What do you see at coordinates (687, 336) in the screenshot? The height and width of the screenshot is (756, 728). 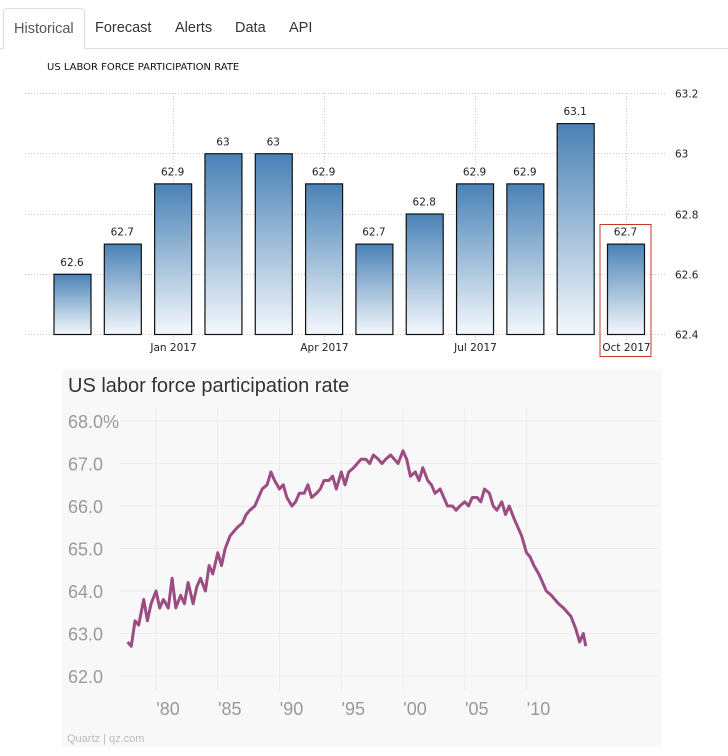 I see `bar-y-tick-label: 62.4` at bounding box center [687, 336].